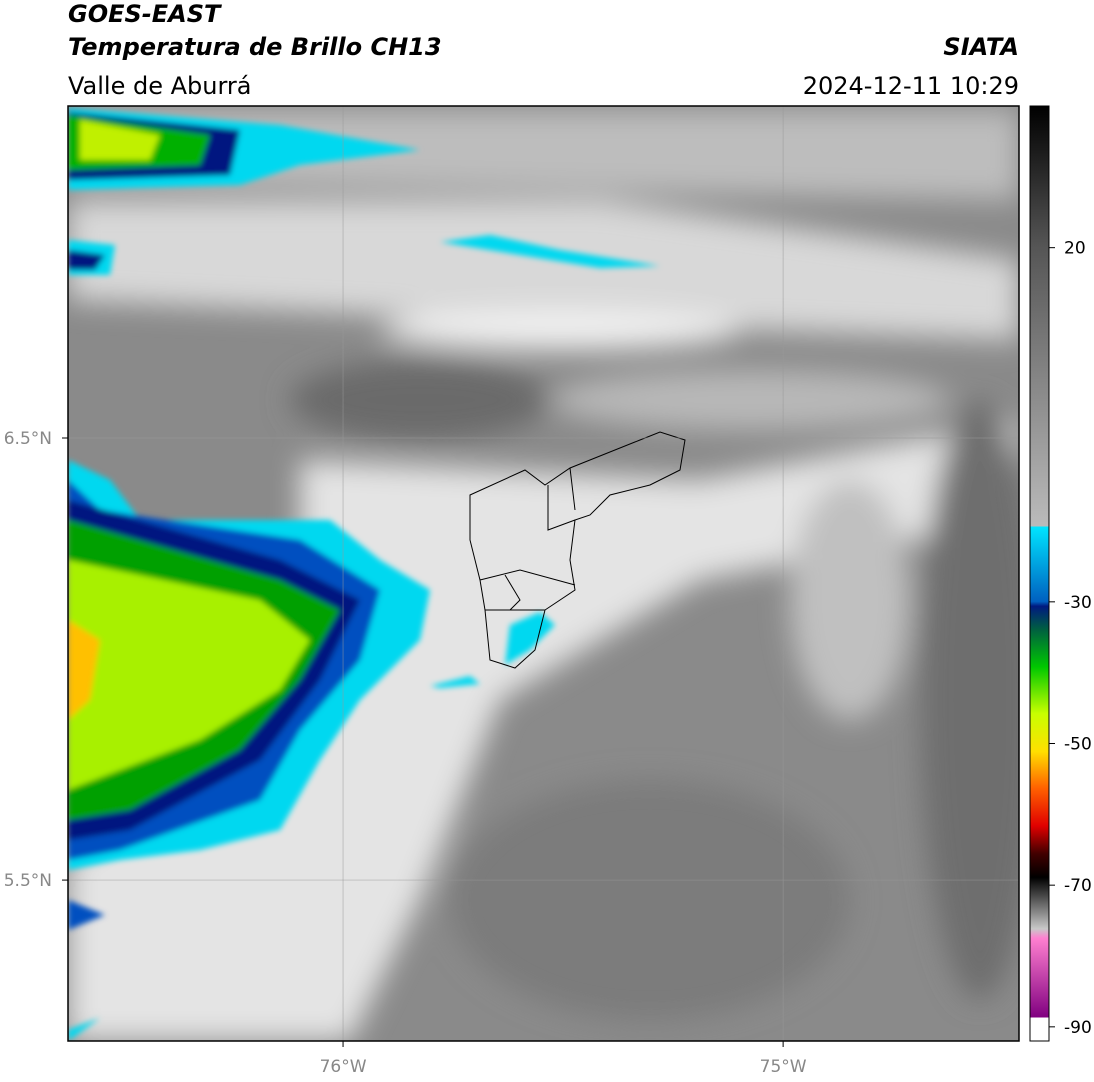  What do you see at coordinates (28, 439) in the screenshot?
I see `y-tick-label: 6.5°N` at bounding box center [28, 439].